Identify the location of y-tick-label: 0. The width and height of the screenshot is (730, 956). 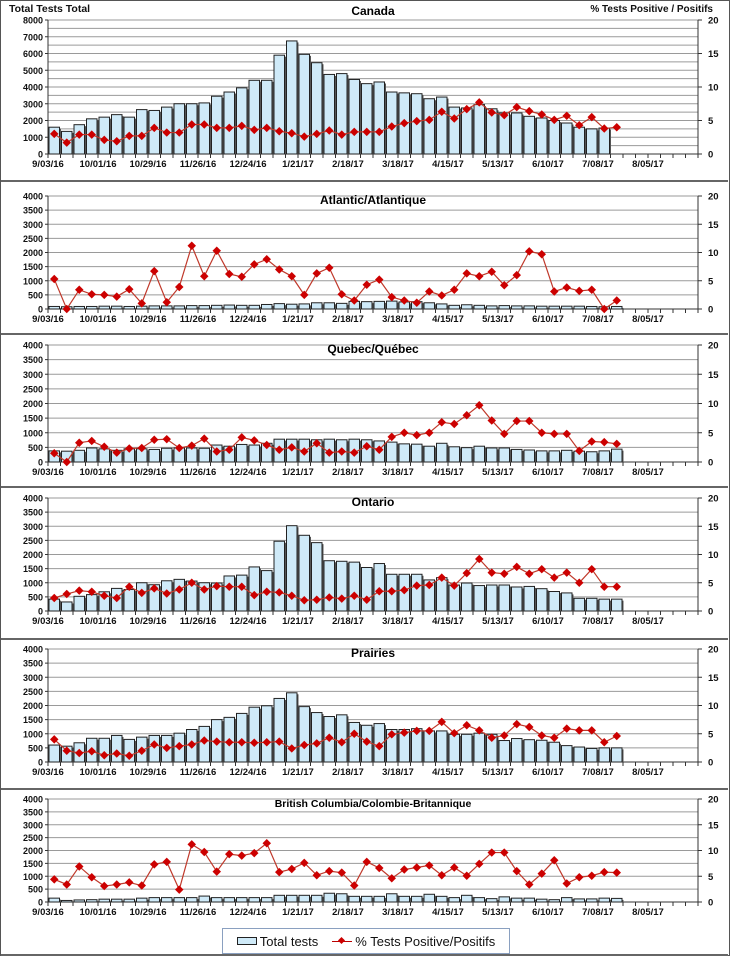
(40, 155).